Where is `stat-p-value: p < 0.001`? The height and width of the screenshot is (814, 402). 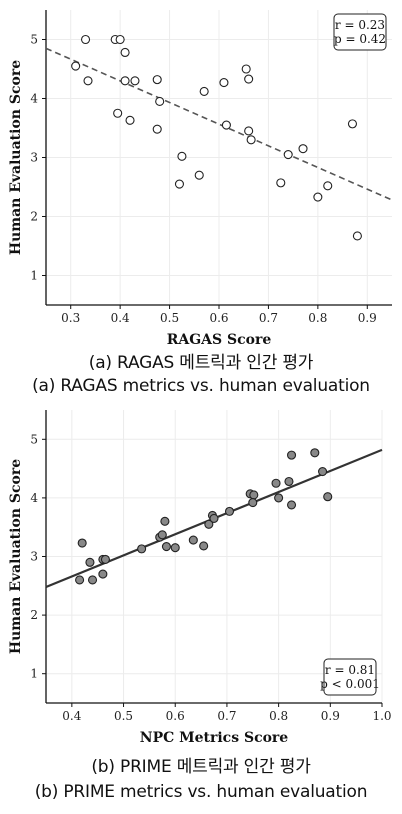 stat-p-value: p < 0.001 is located at coordinates (350, 684).